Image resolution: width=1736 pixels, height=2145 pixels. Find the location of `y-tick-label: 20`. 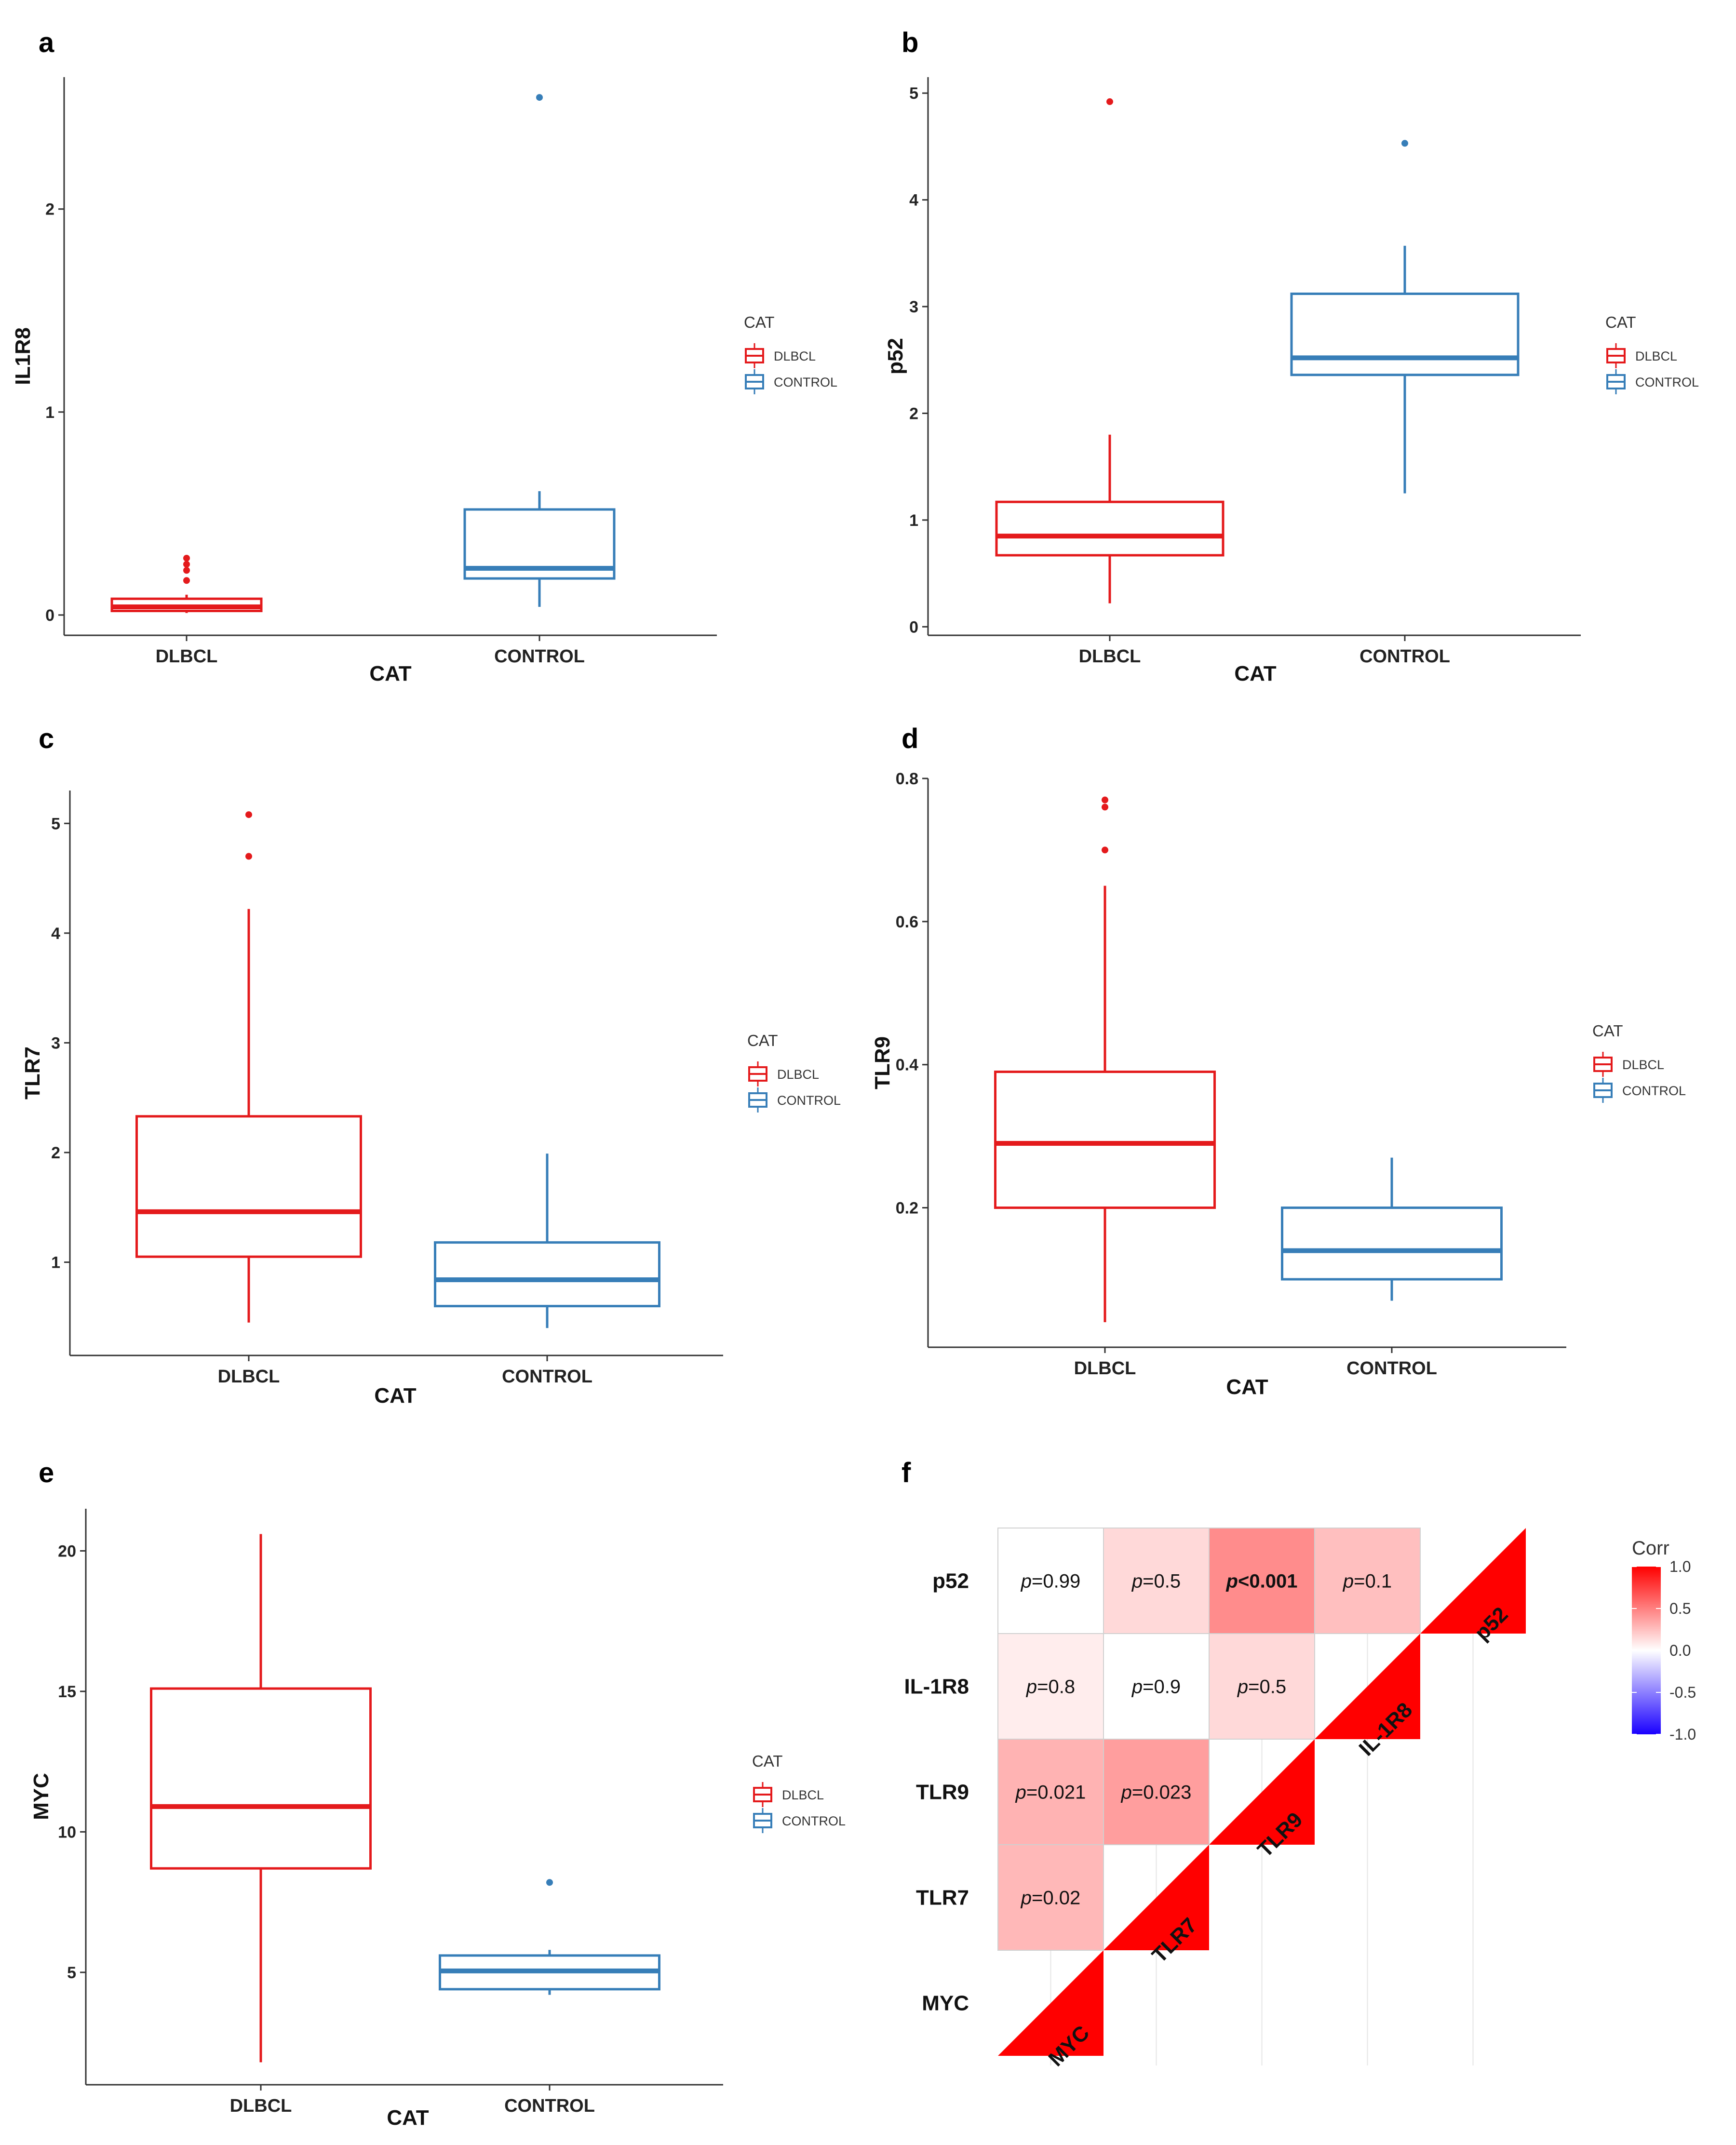

y-tick-label: 20 is located at coordinates (67, 1551).